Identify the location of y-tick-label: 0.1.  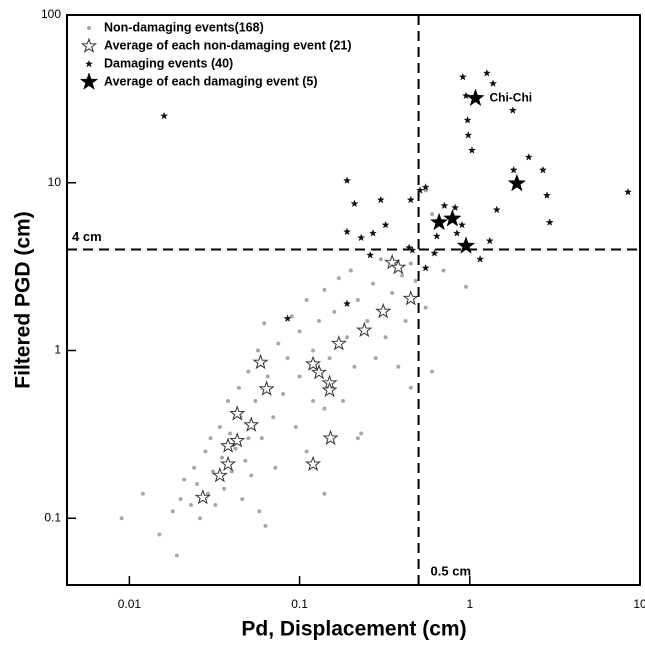
(52, 517).